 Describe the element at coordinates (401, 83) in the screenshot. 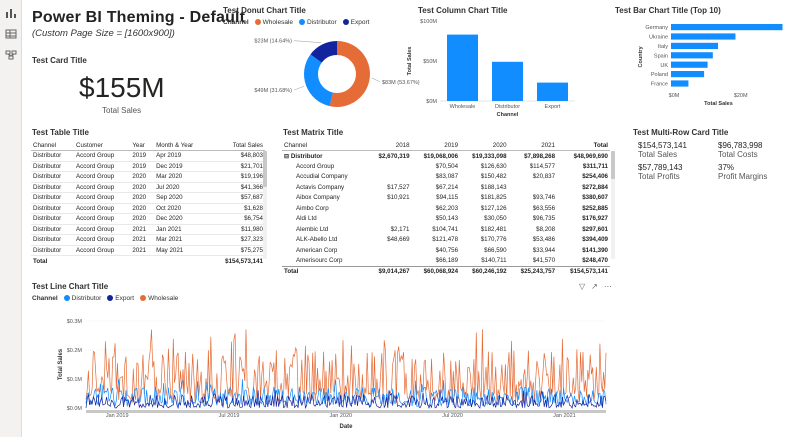

I see `donut-data-label: $83M (53.67%)` at that location.